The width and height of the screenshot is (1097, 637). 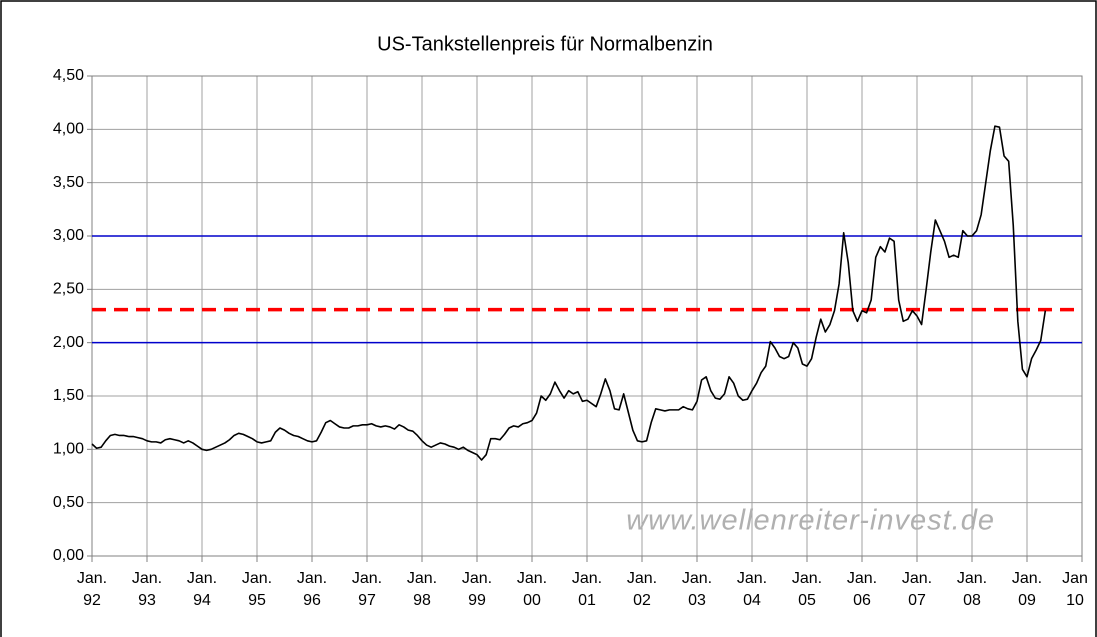 What do you see at coordinates (68, 342) in the screenshot?
I see `y-tick-label: 2,00` at bounding box center [68, 342].